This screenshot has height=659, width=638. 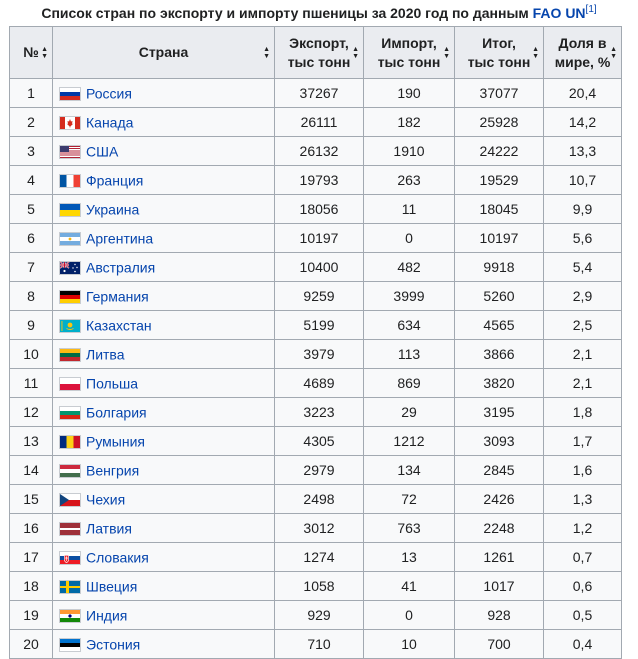 What do you see at coordinates (163, 122) in the screenshot?
I see `country-cell: Канада` at bounding box center [163, 122].